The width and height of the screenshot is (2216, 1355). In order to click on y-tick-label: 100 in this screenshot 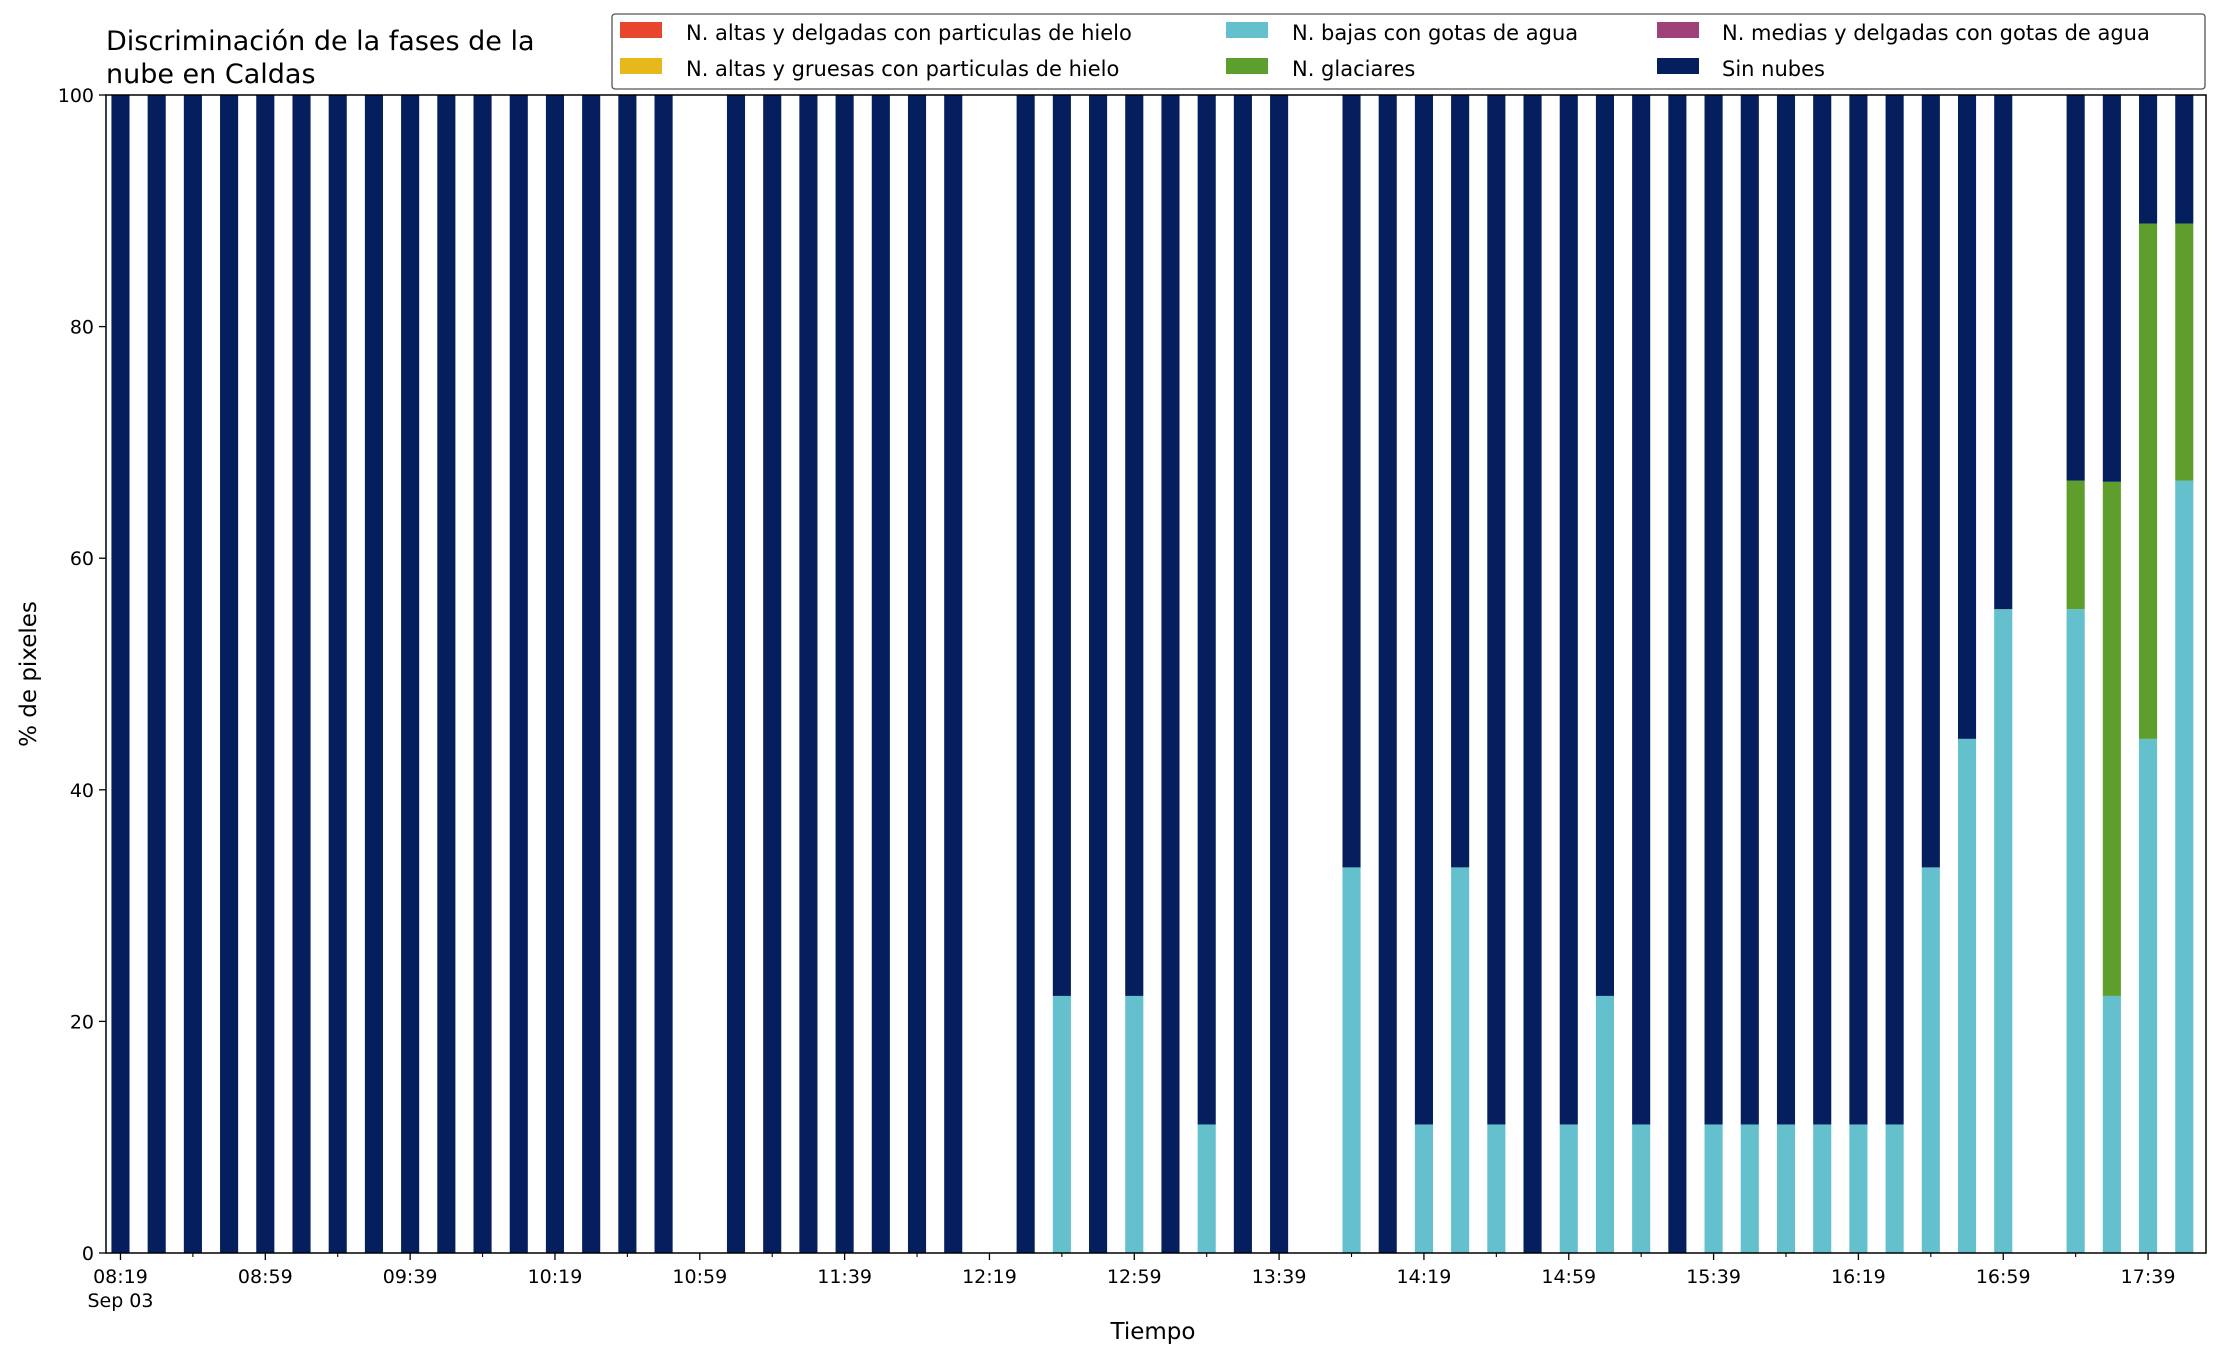, I will do `click(76, 96)`.